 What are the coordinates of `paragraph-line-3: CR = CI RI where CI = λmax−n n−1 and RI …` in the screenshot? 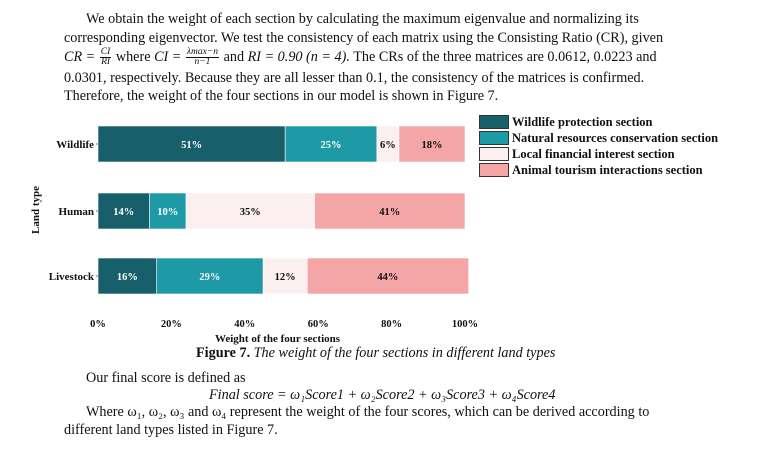 It's located at (360, 57).